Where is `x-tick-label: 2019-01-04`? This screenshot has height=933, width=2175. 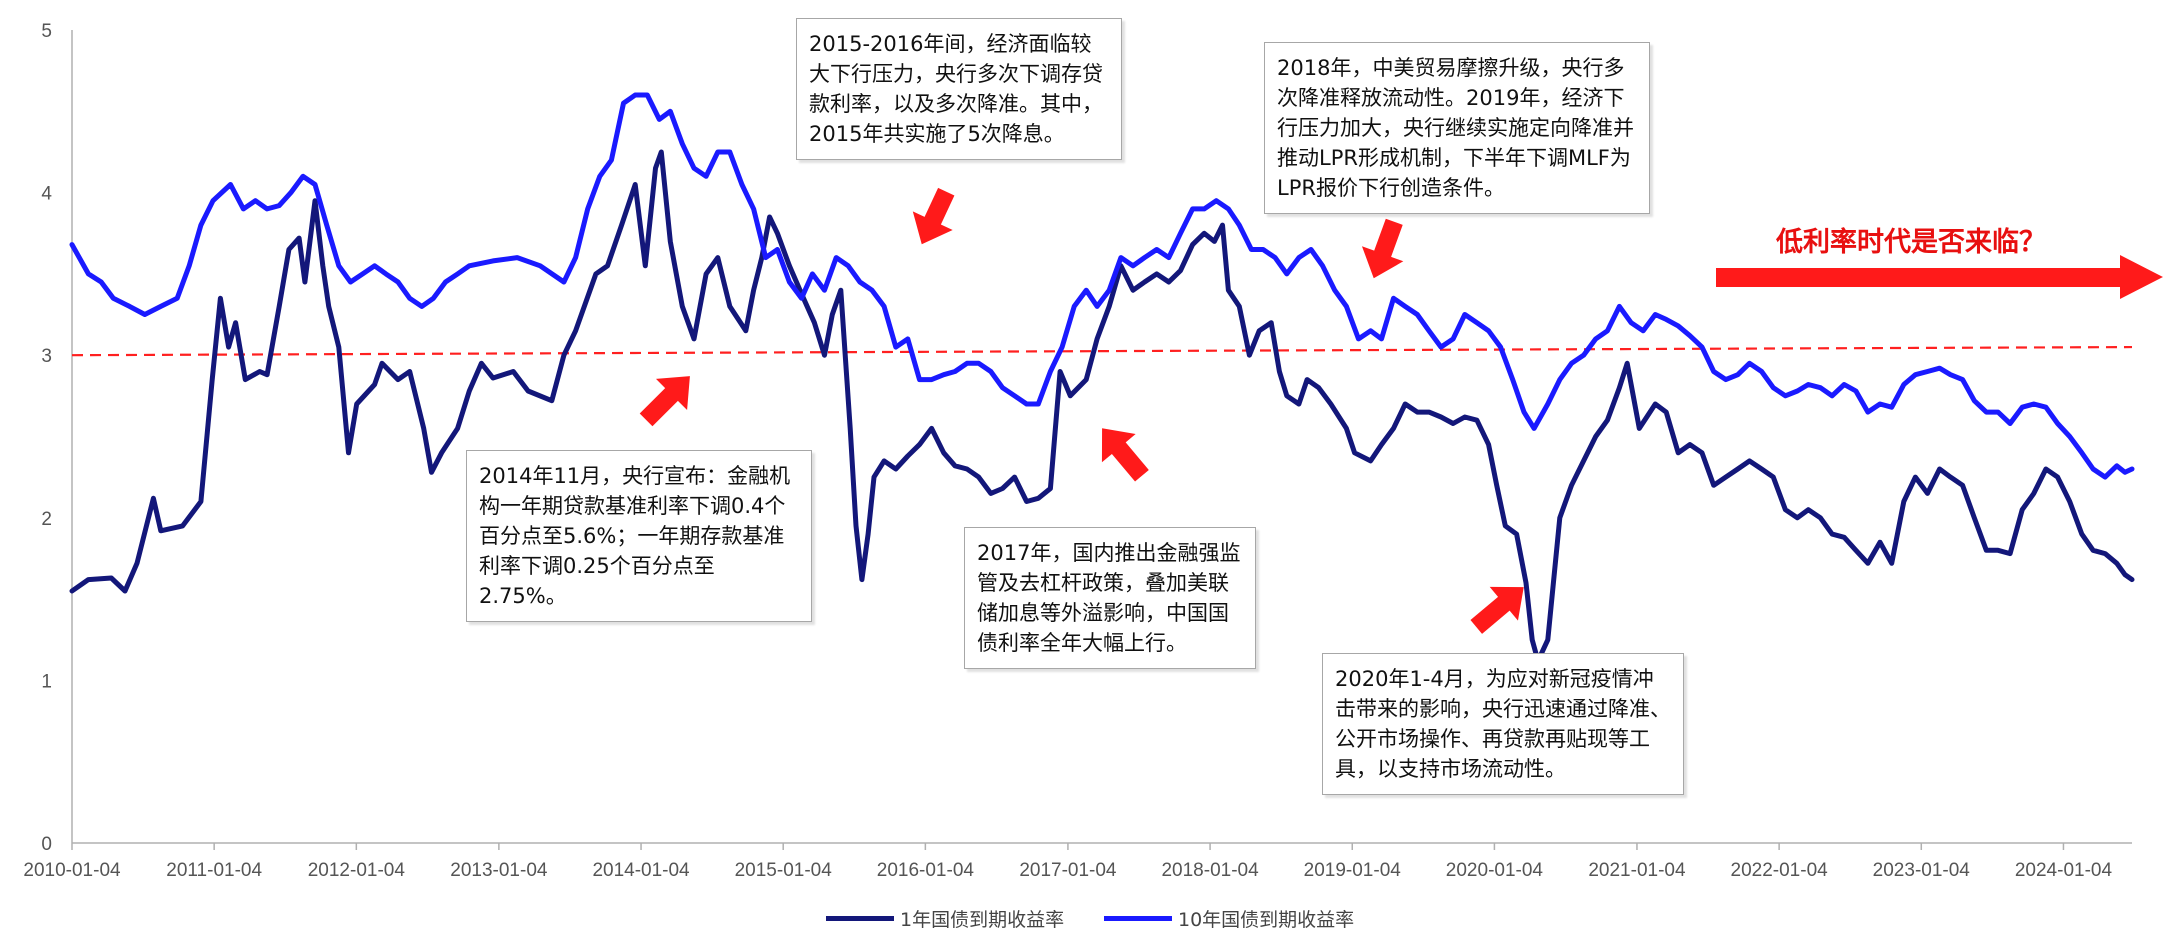
x-tick-label: 2019-01-04 is located at coordinates (1353, 870).